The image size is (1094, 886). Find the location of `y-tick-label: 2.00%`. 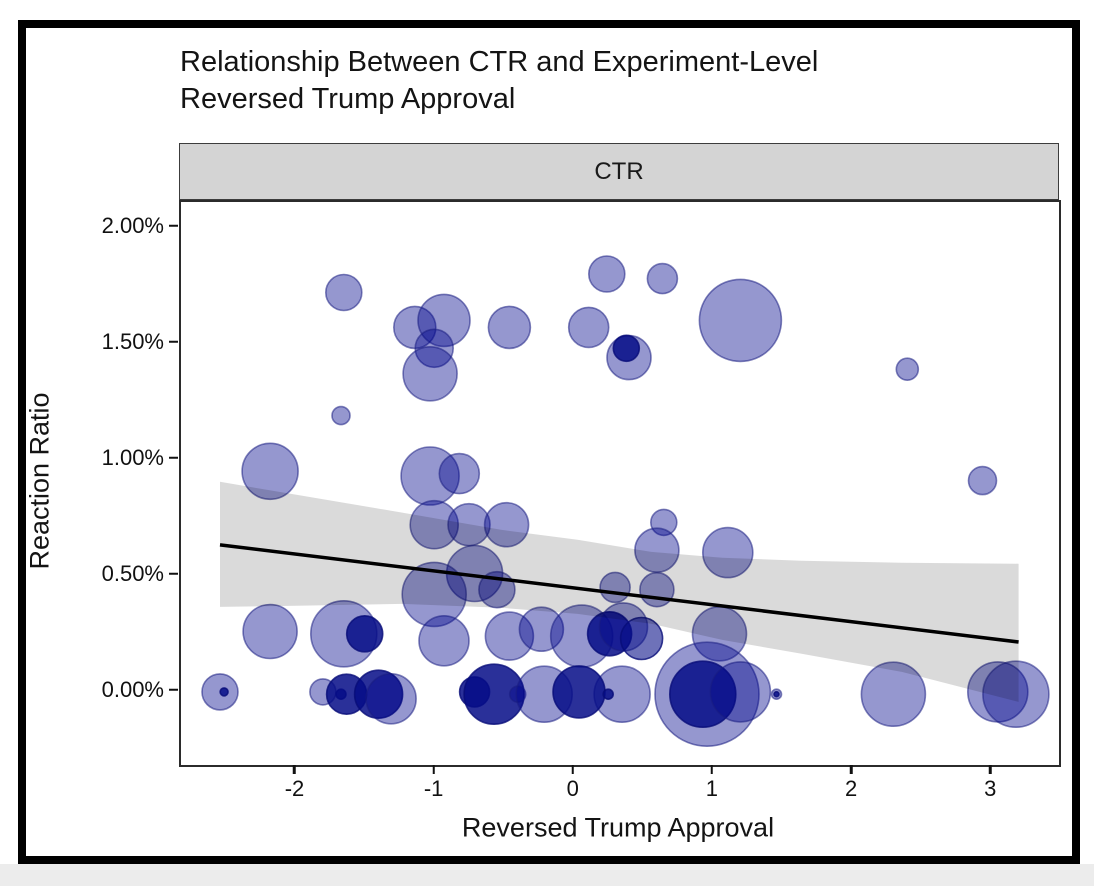

y-tick-label: 2.00% is located at coordinates (132, 225).